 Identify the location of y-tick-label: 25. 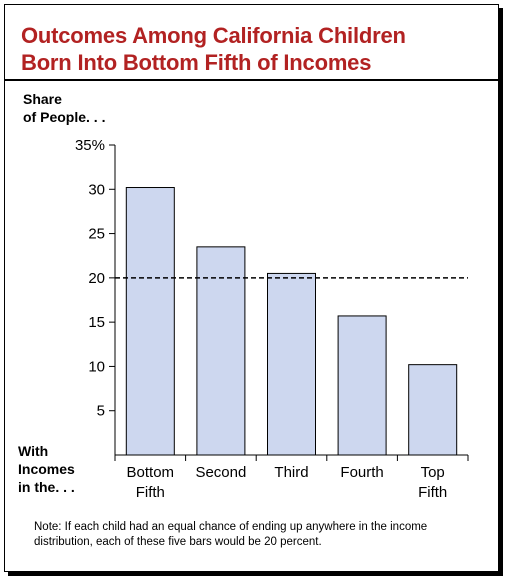
(96, 234).